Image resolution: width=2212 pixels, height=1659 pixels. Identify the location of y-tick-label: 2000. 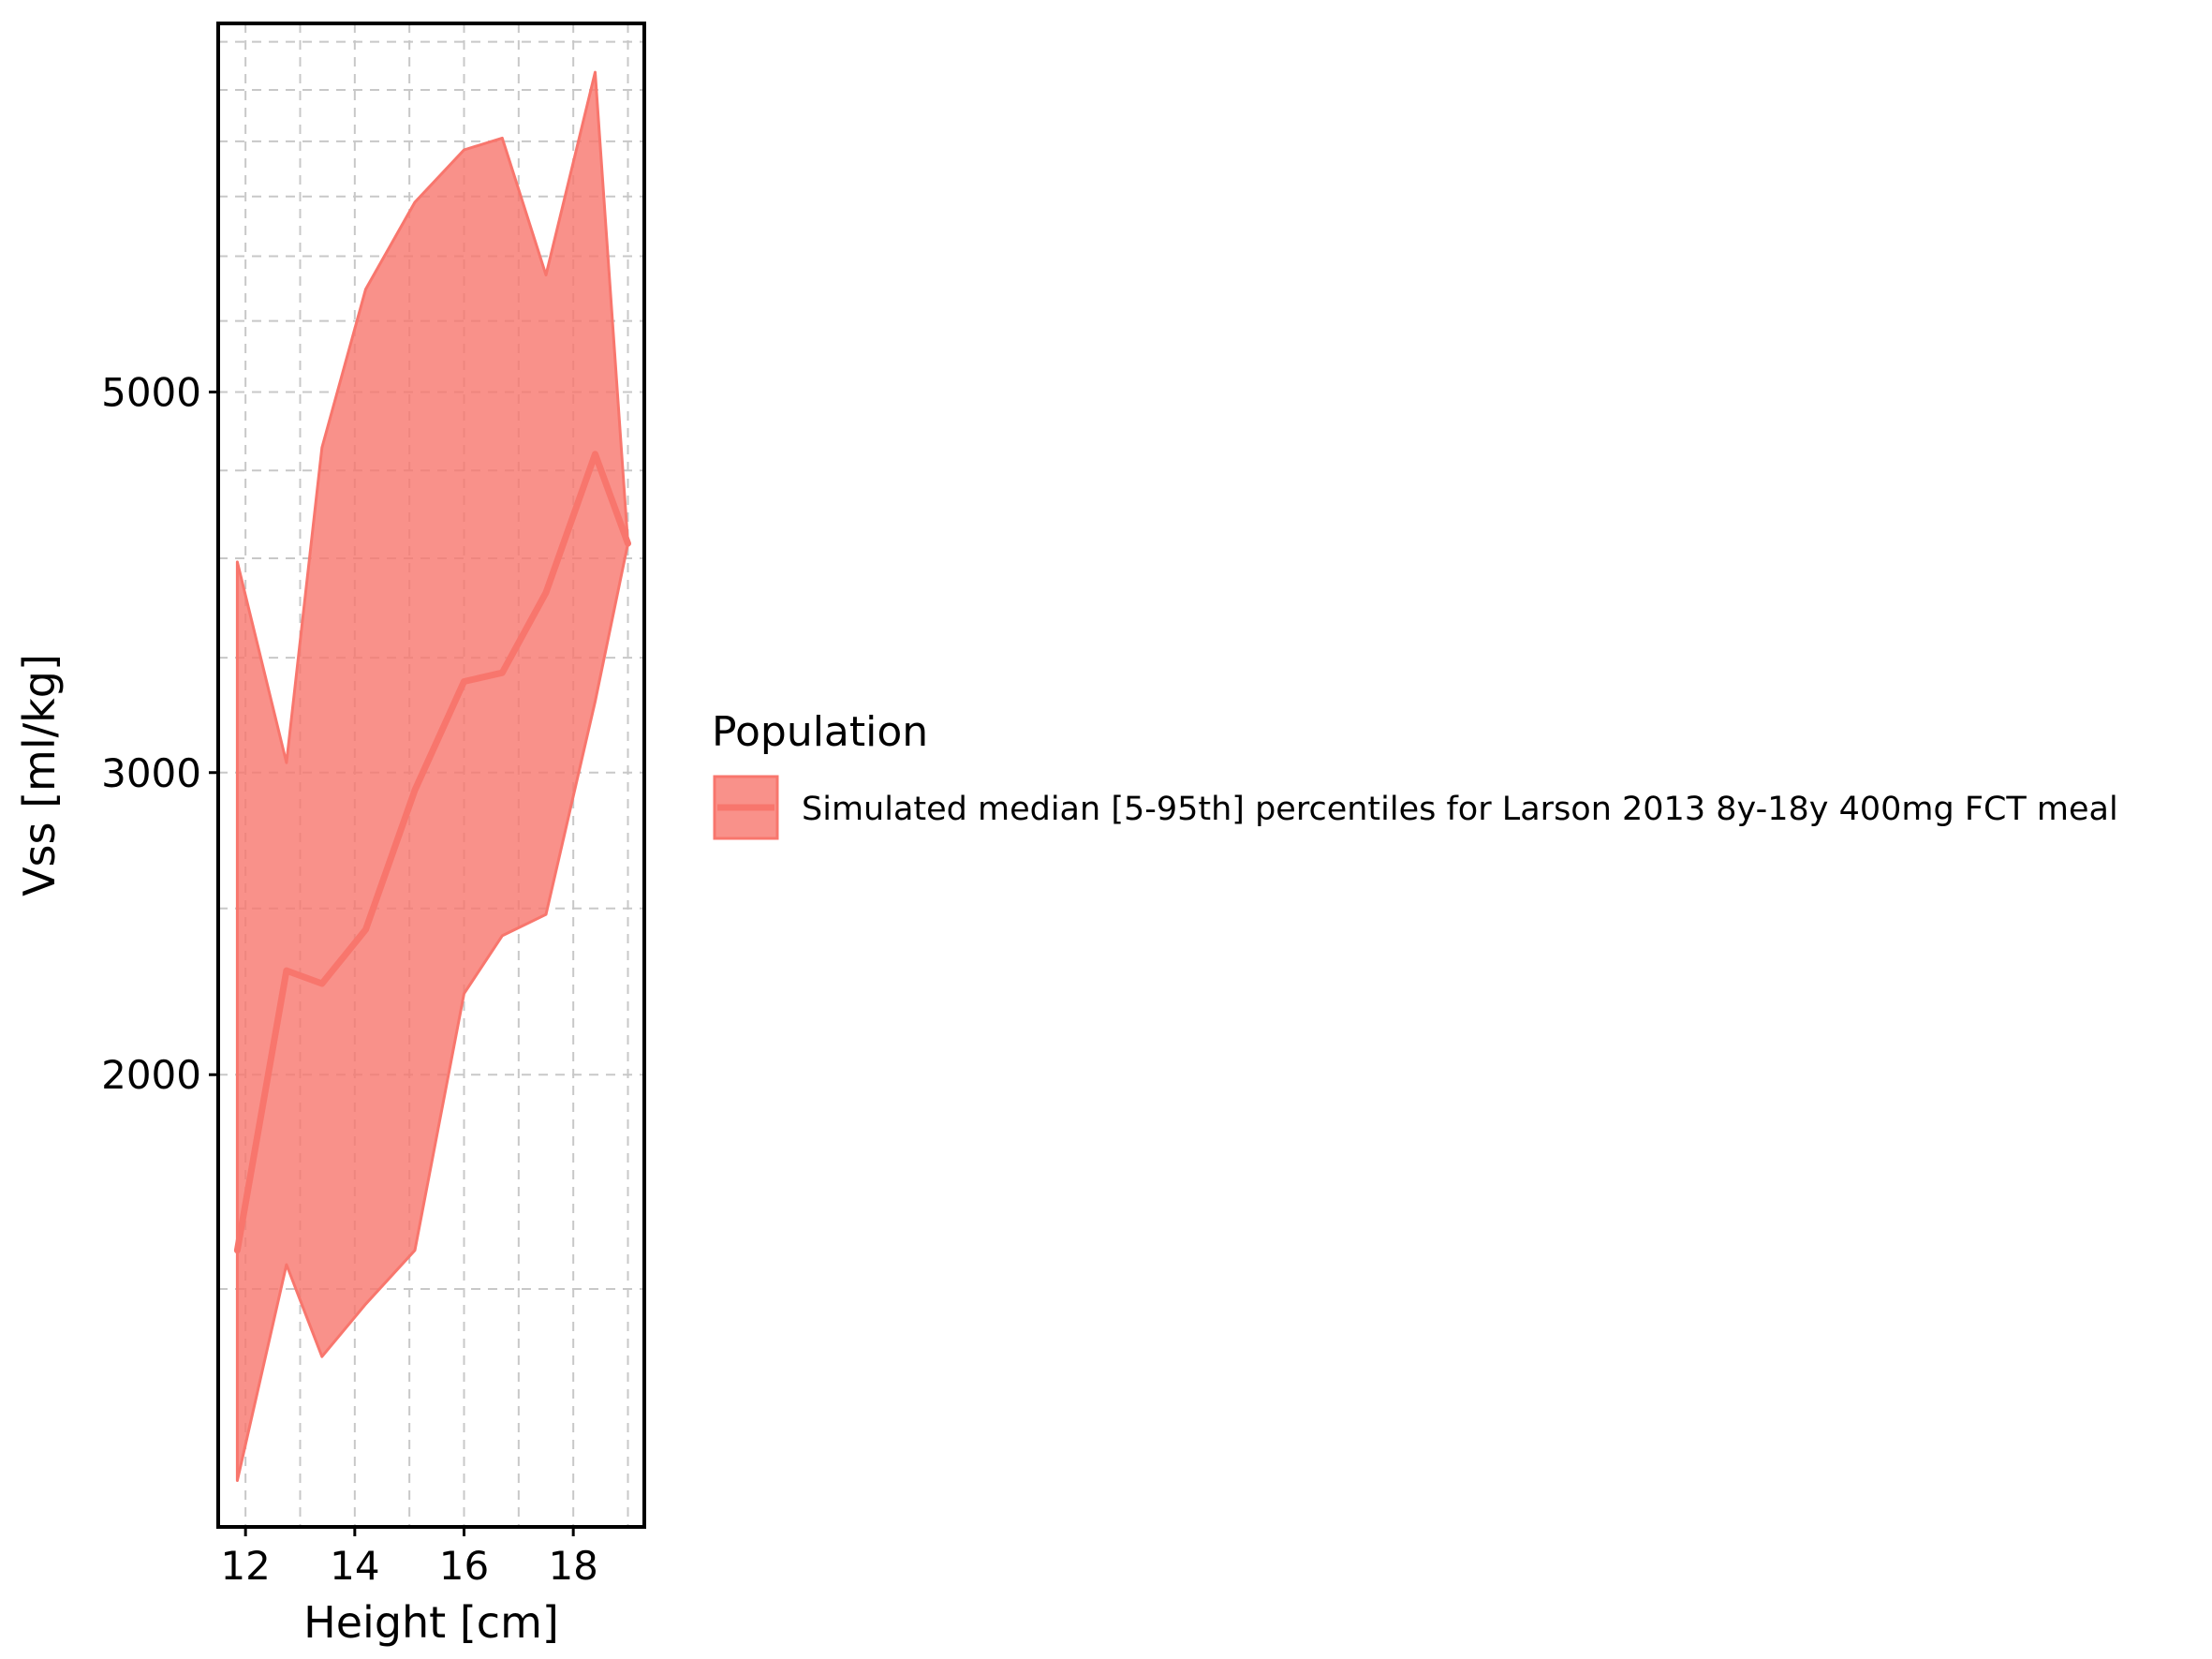
(151, 1075).